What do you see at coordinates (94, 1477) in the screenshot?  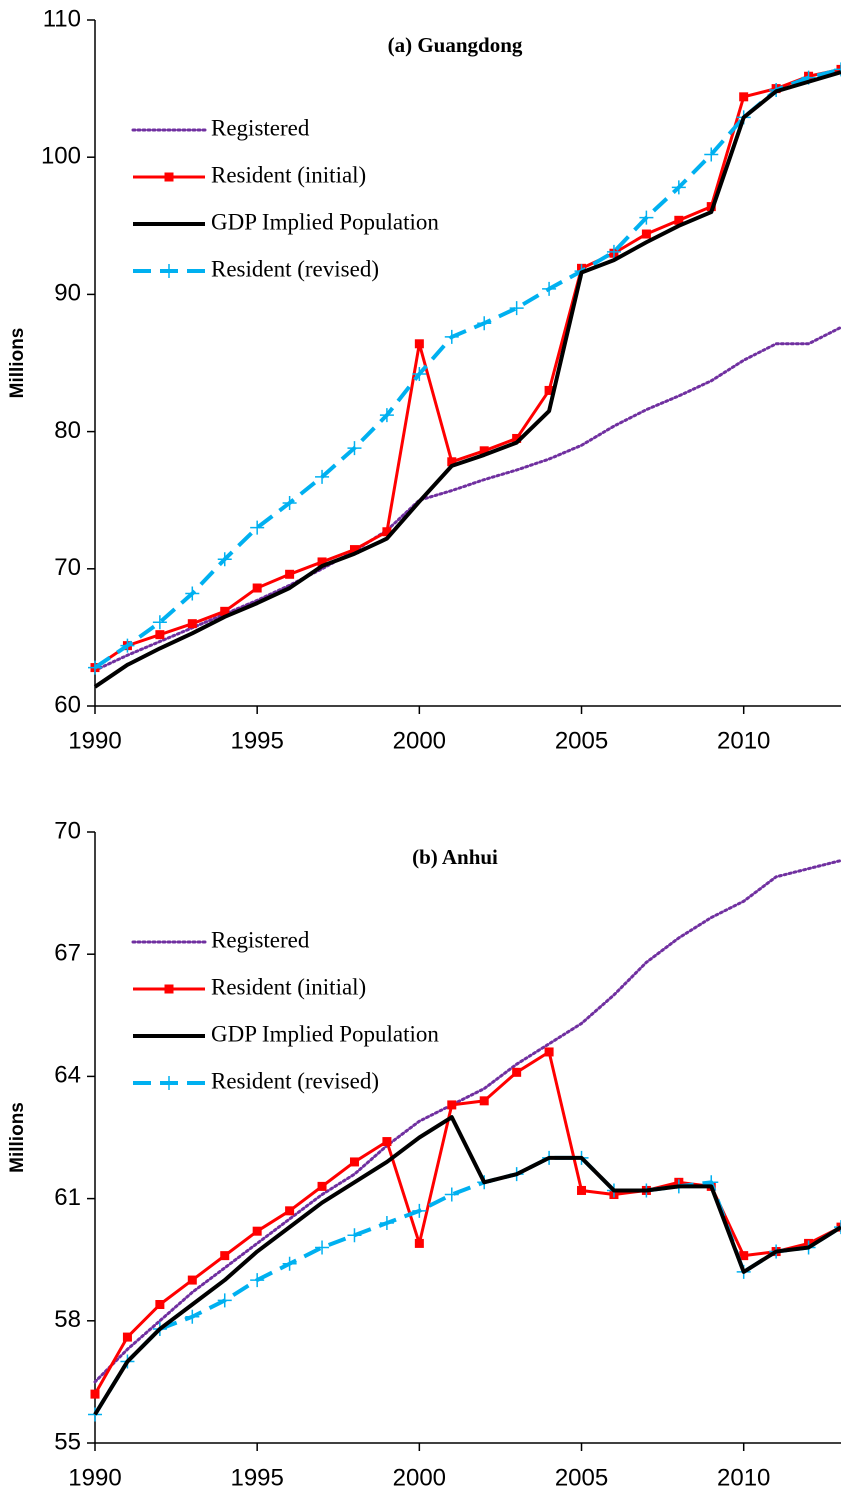 I see `x-tick-label: 1990` at bounding box center [94, 1477].